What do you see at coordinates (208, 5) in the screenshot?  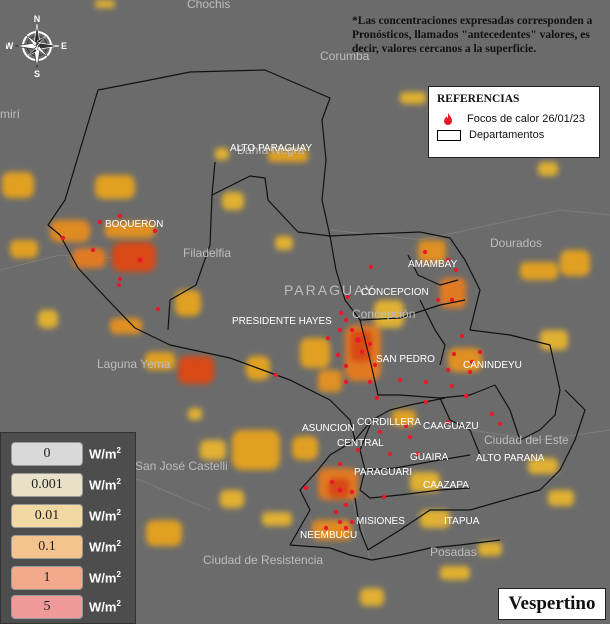 I see `place-chochis: Chochis` at bounding box center [208, 5].